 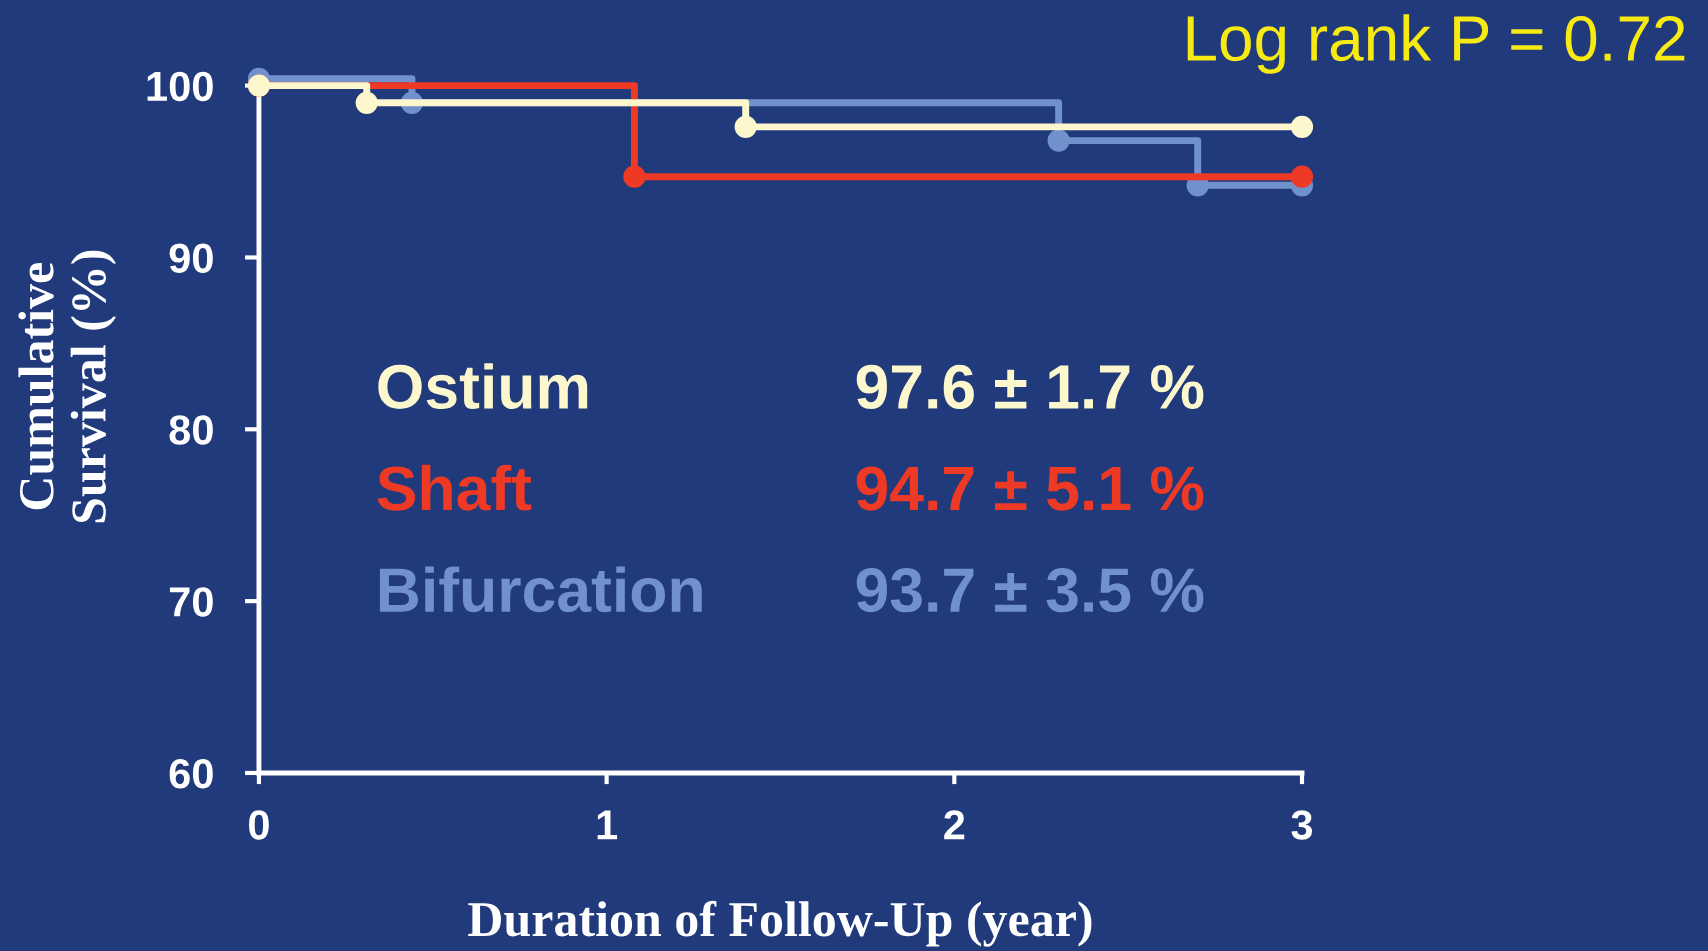 What do you see at coordinates (258, 825) in the screenshot?
I see `x-tick-label: 0` at bounding box center [258, 825].